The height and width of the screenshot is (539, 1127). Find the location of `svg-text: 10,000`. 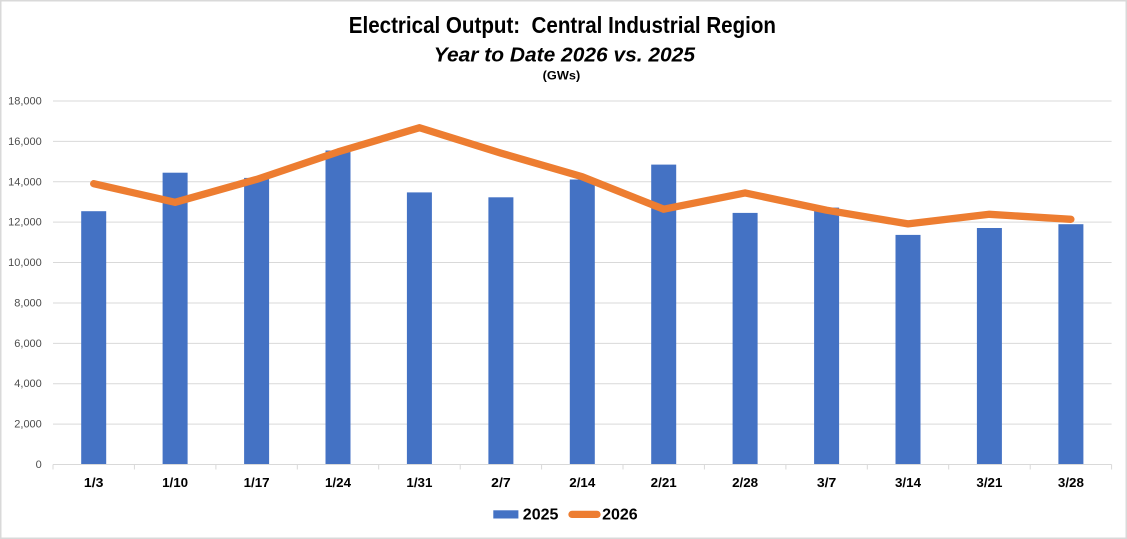

svg-text: 10,000 is located at coordinates (25, 263).